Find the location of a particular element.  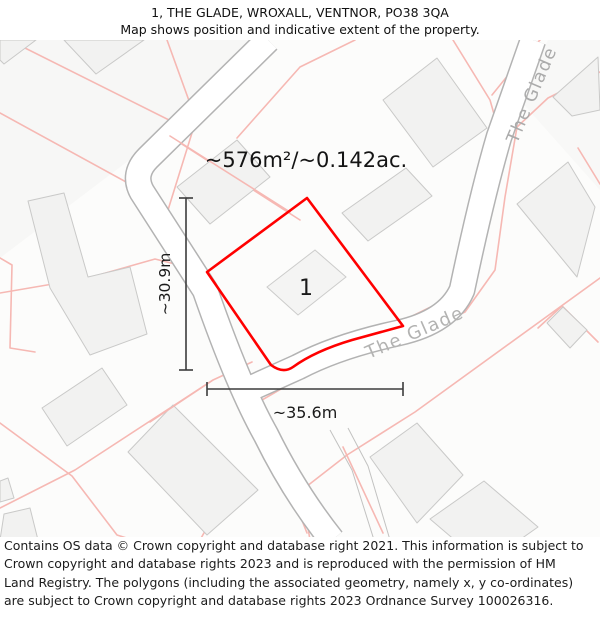

plot-house is located at coordinates (306, 282).